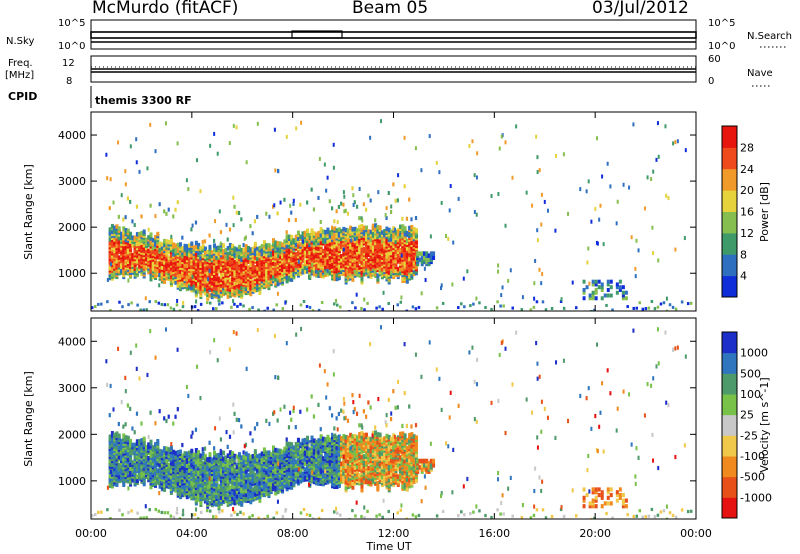 This screenshot has height=554, width=800. Describe the element at coordinates (390, 9) in the screenshot. I see `beam-title: Beam 05` at that location.